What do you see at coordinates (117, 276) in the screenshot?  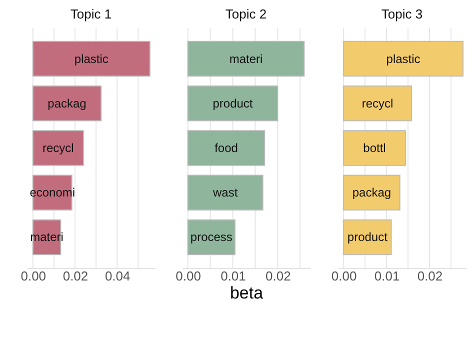 I see `x-tick-label: 0.04` at bounding box center [117, 276].